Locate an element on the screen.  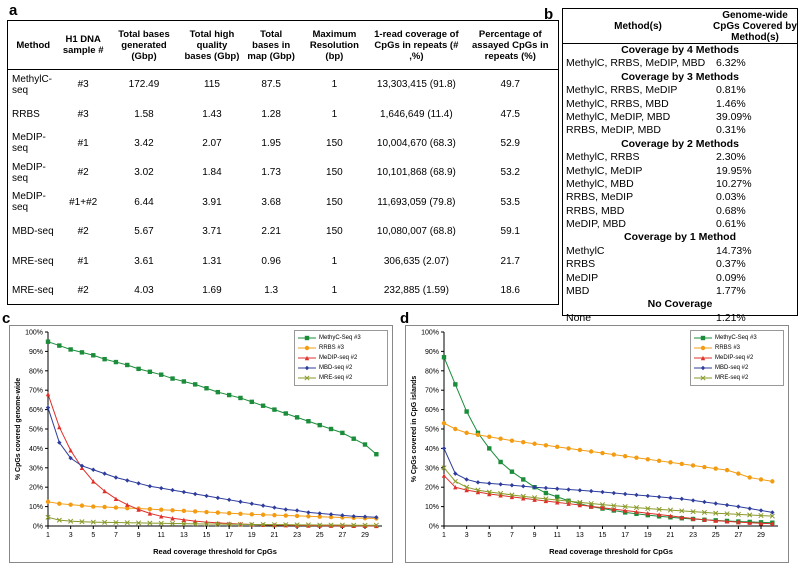
table-cell: 53.5 is located at coordinates (510, 202).